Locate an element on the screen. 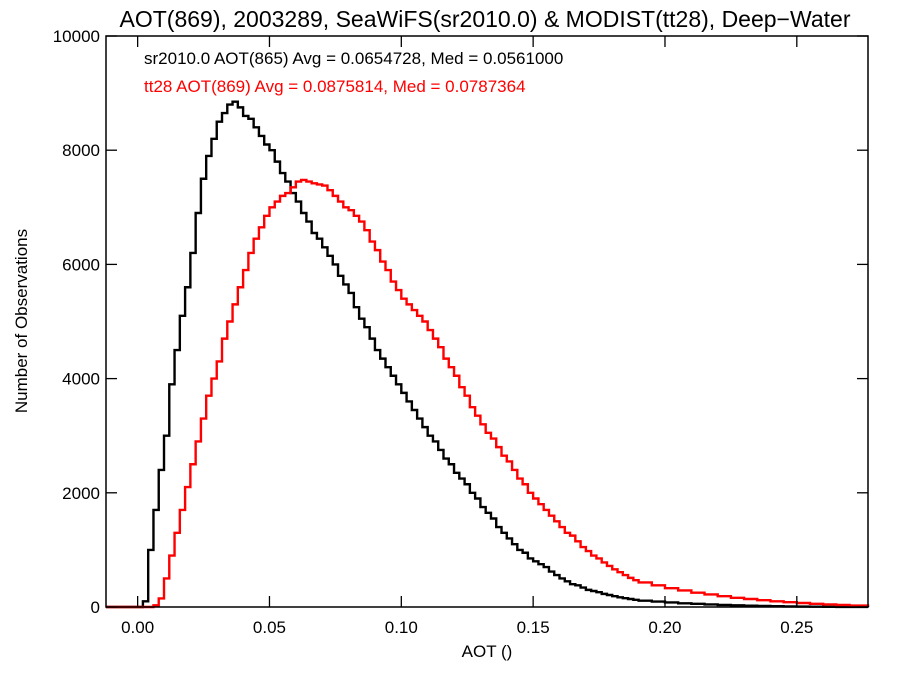 Image resolution: width=900 pixels, height=675 pixels. y-axis-label: Number of Observations is located at coordinates (21, 321).